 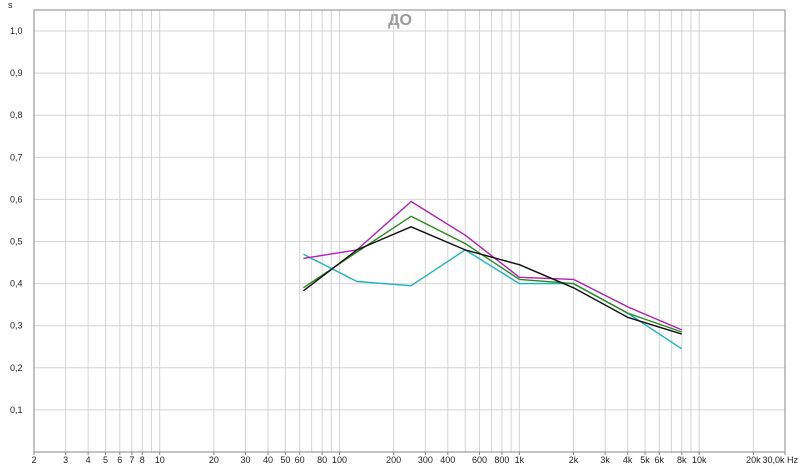 What do you see at coordinates (501, 460) in the screenshot?
I see `x-tick-label: 800` at bounding box center [501, 460].